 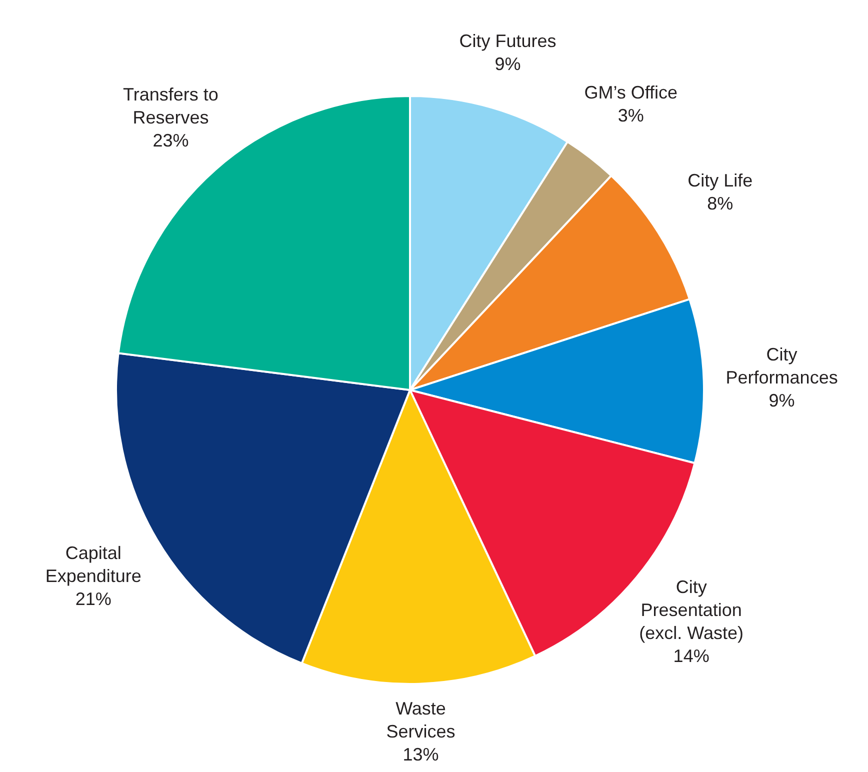 What do you see at coordinates (782, 366) in the screenshot?
I see `slice-label: City Performances` at bounding box center [782, 366].